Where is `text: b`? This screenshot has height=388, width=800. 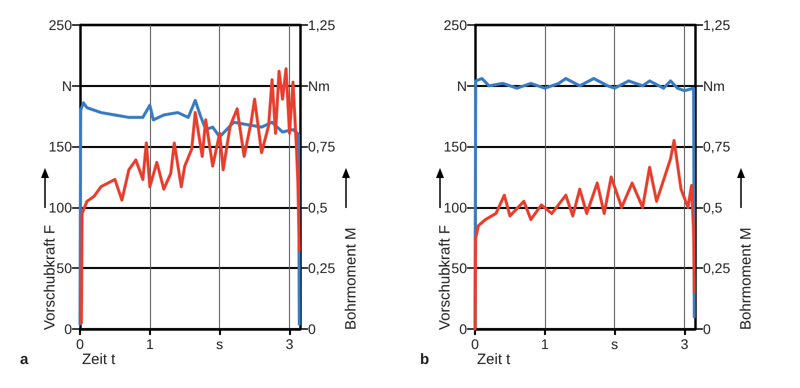
text: b is located at coordinates (425, 359).